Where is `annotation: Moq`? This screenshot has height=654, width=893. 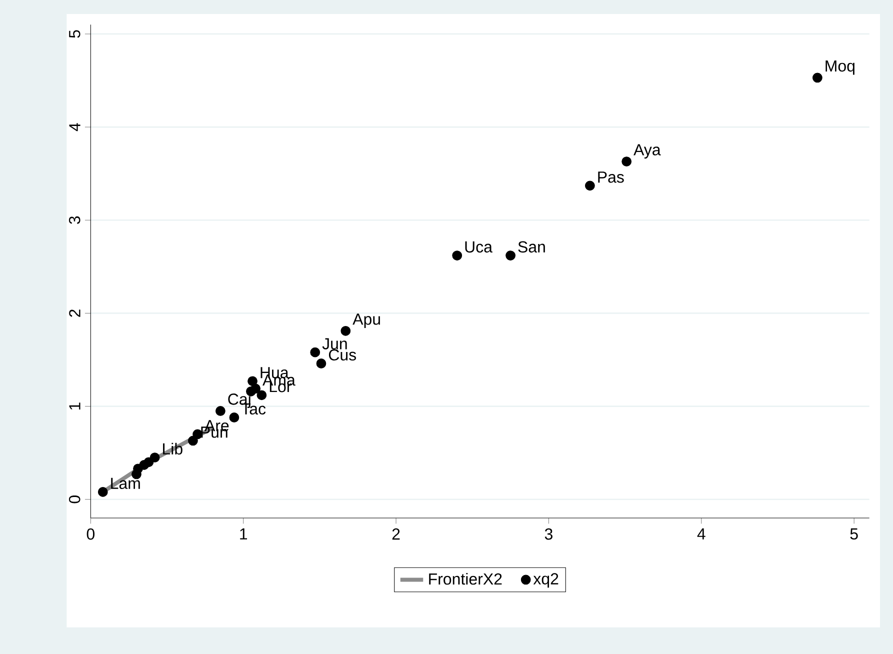 annotation: Moq is located at coordinates (840, 67).